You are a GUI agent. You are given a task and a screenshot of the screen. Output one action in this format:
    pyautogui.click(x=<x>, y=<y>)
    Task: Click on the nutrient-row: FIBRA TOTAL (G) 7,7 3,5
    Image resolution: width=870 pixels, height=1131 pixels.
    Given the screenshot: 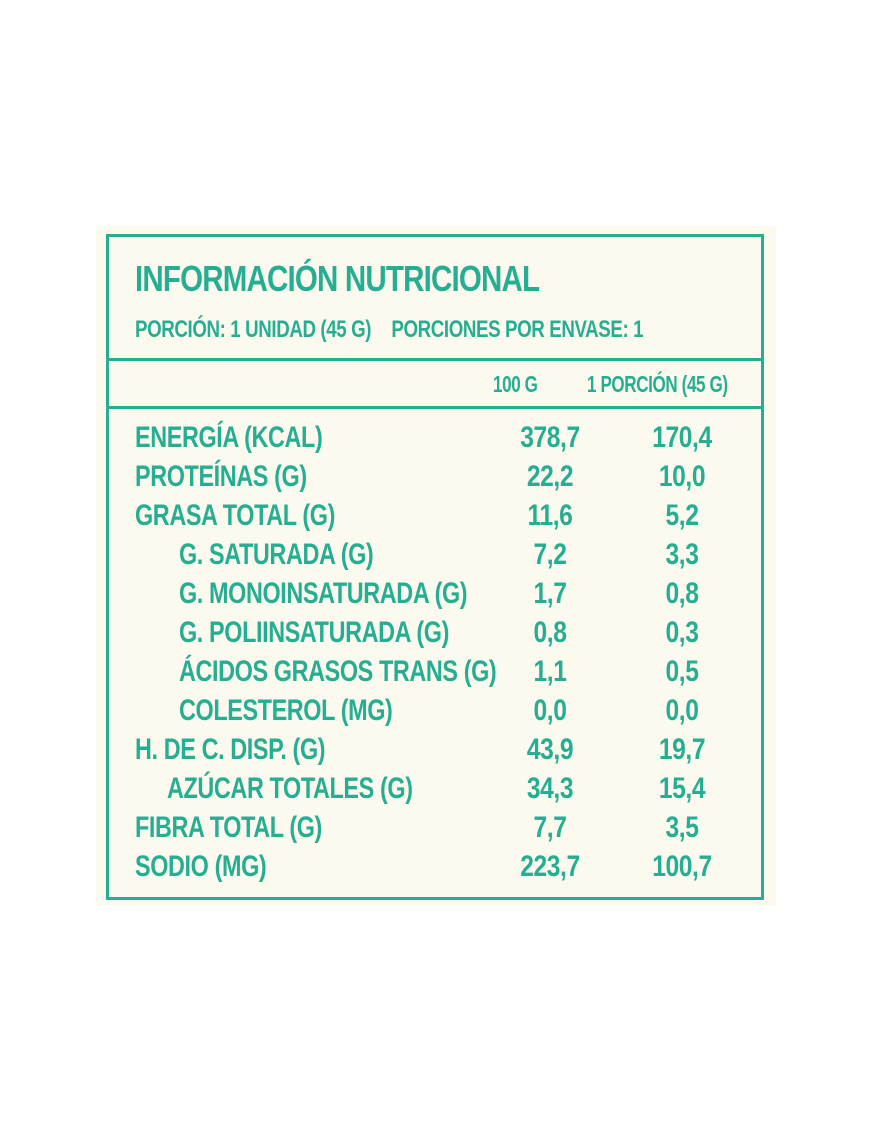 What is the action you would take?
    pyautogui.click(x=435, y=828)
    